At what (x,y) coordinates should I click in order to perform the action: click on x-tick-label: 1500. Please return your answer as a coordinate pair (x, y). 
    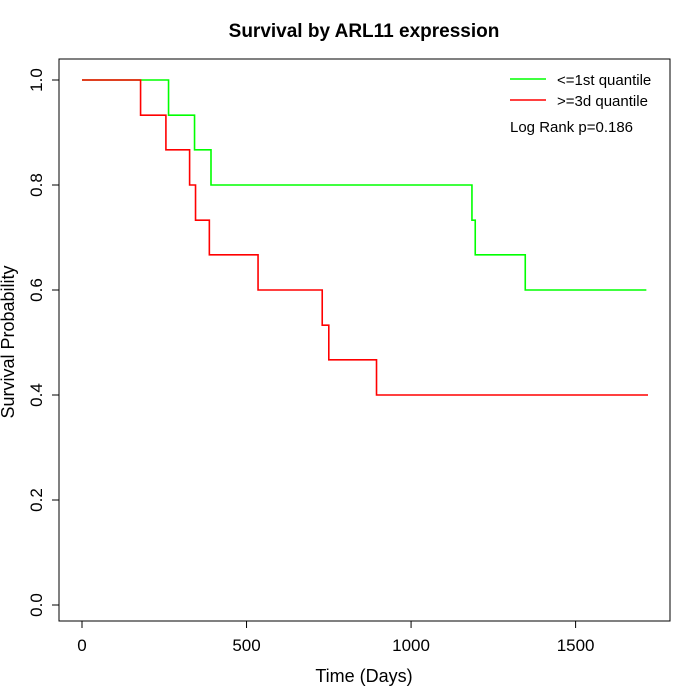
    Looking at the image, I should click on (576, 645).